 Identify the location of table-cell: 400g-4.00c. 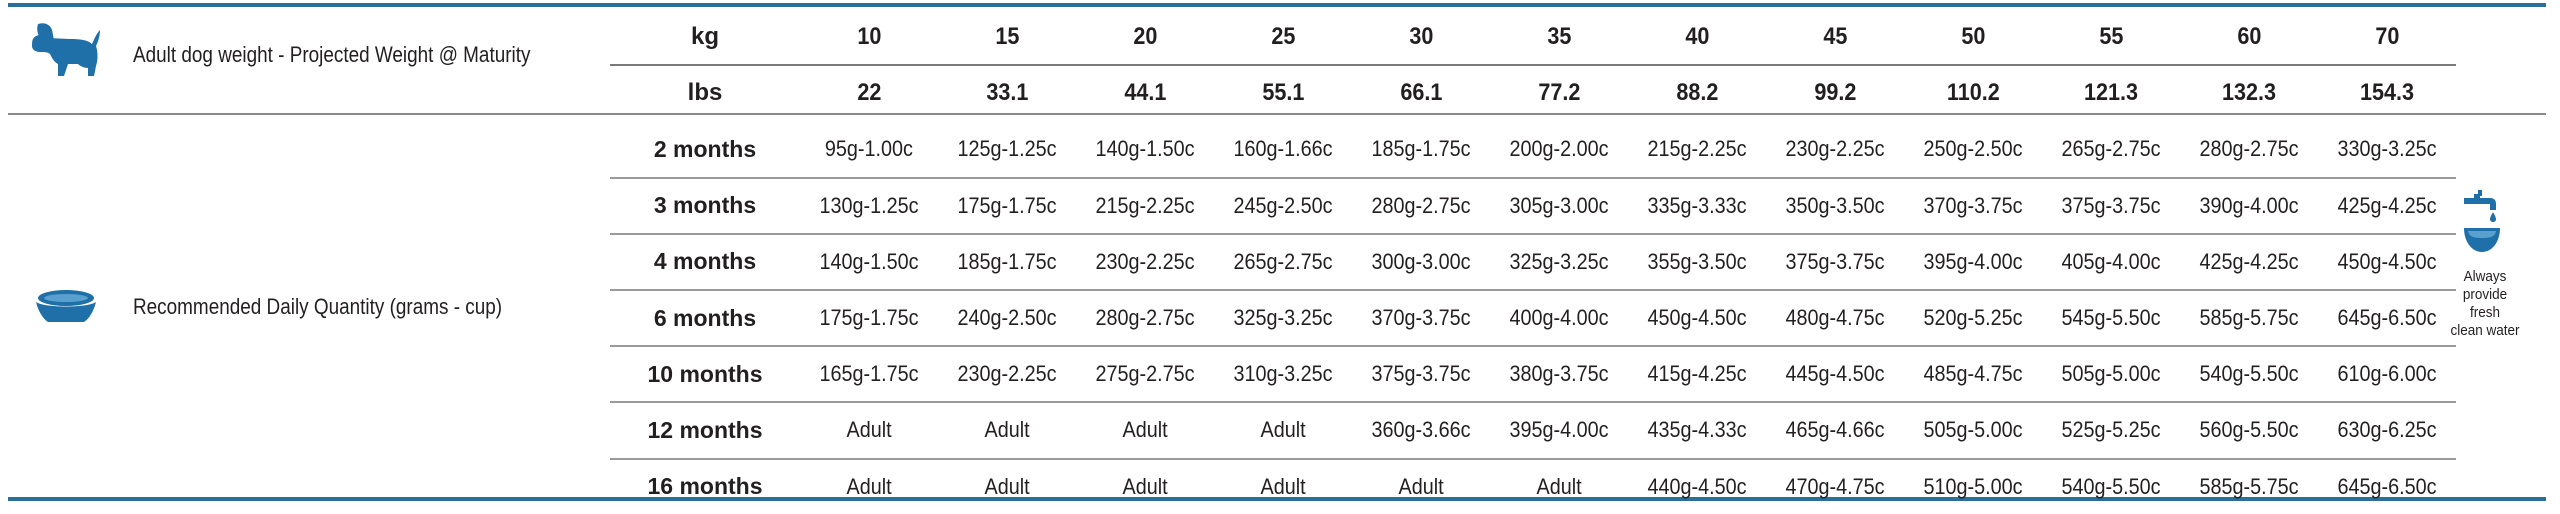
(1559, 318).